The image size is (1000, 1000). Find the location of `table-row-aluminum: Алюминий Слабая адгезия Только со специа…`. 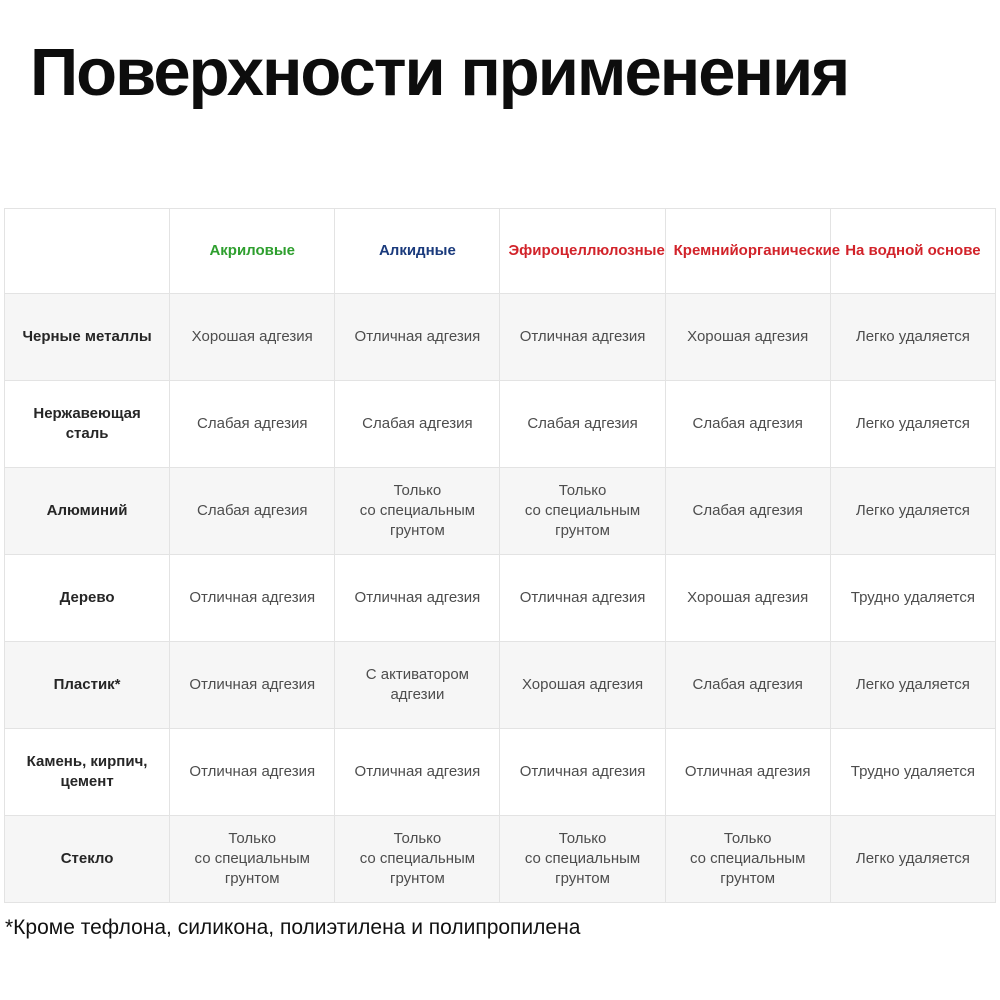

table-row-aluminum: Алюминий Слабая адгезия Только со специа… is located at coordinates (500, 511).